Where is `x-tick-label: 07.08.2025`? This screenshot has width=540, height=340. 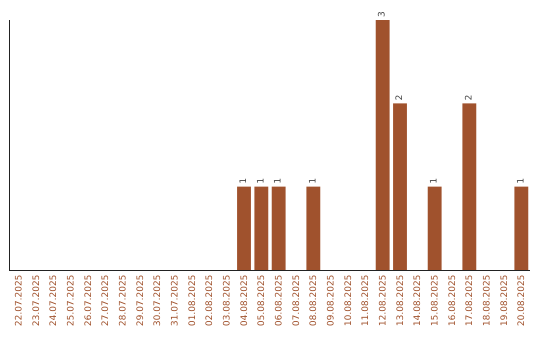 x-tick-label: 07.08.2025 is located at coordinates (297, 300).